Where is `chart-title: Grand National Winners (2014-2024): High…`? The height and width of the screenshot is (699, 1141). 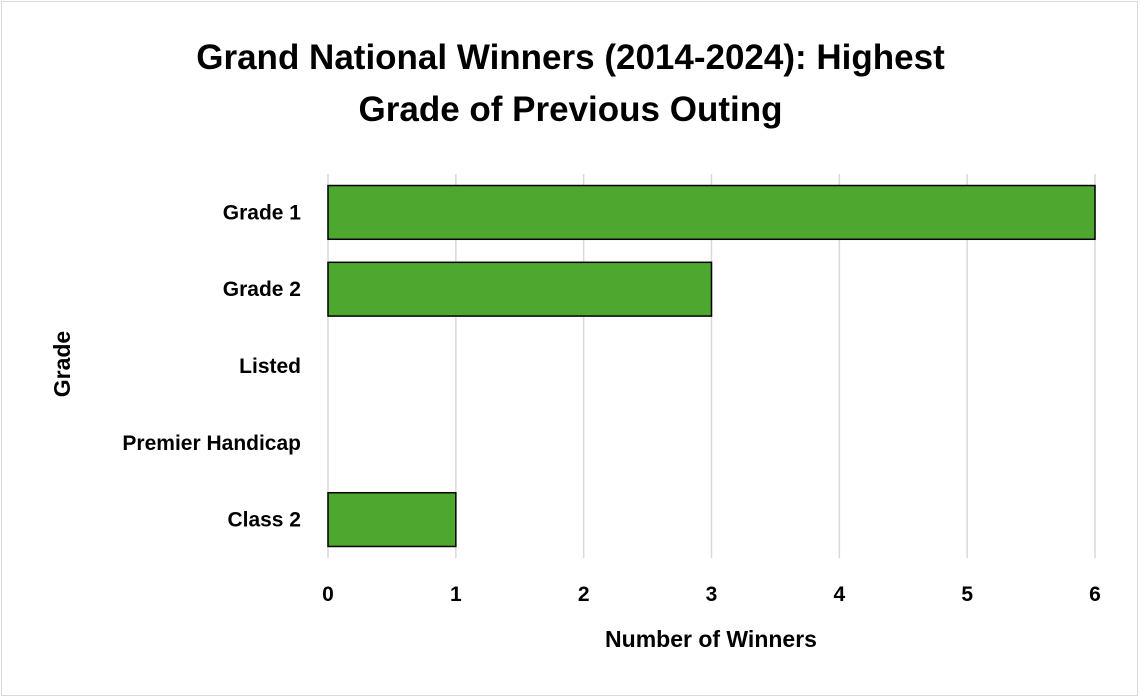
chart-title: Grand National Winners (2014-2024): High… is located at coordinates (570, 84).